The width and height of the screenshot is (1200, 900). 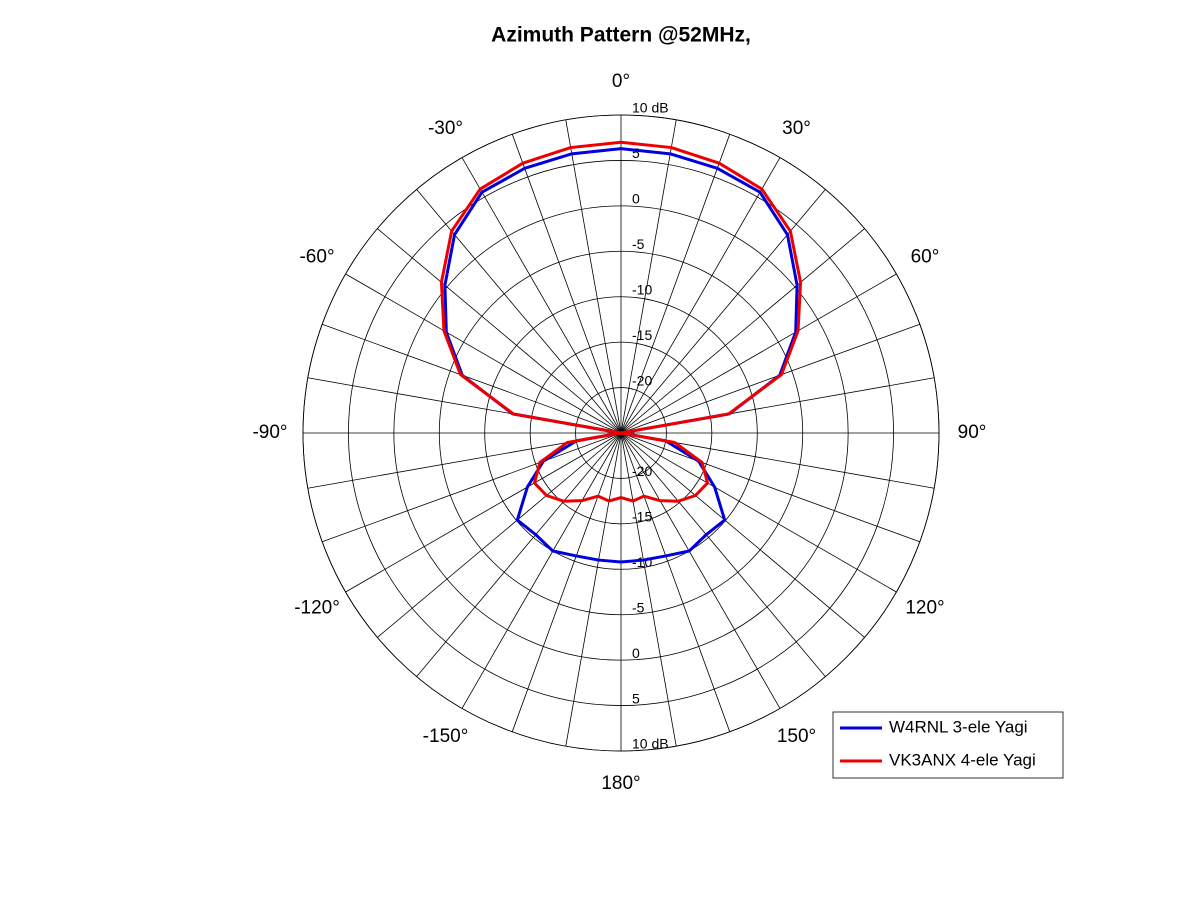 I want to click on theta-tick-label: 0°, so click(x=621, y=81).